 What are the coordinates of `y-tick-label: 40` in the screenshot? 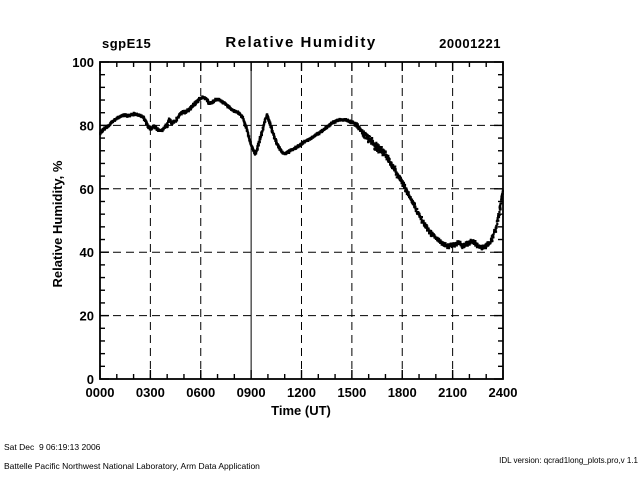 It's located at (87, 252).